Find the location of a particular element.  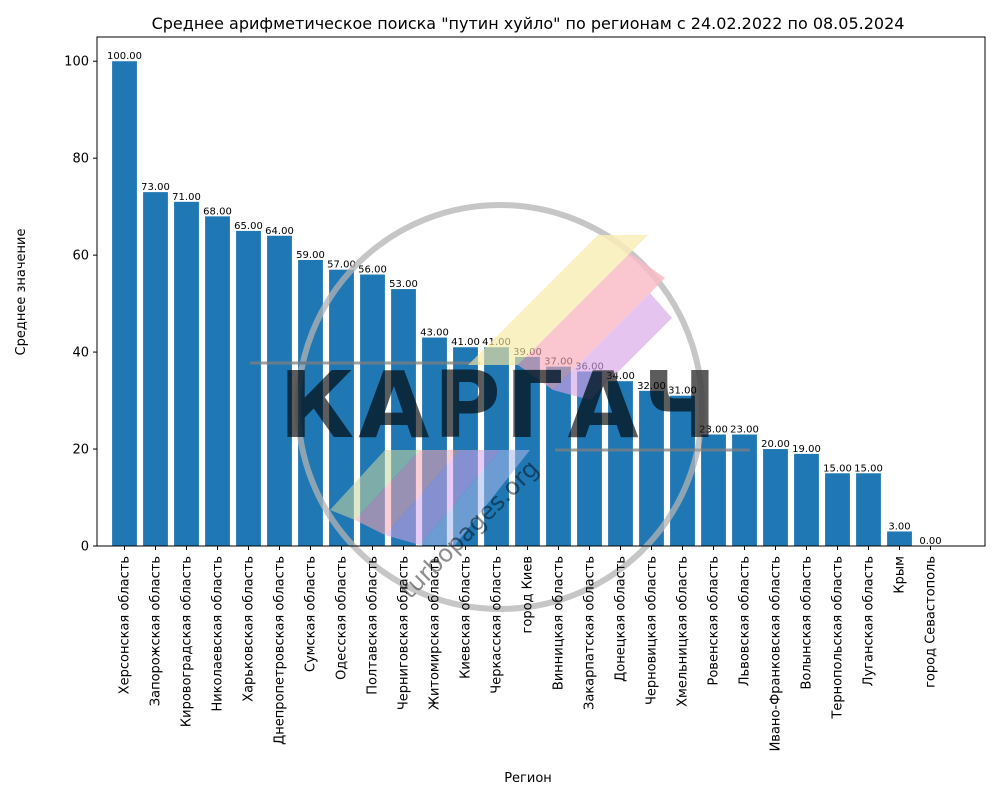

watermark-stripes-upper is located at coordinates (570, 317).